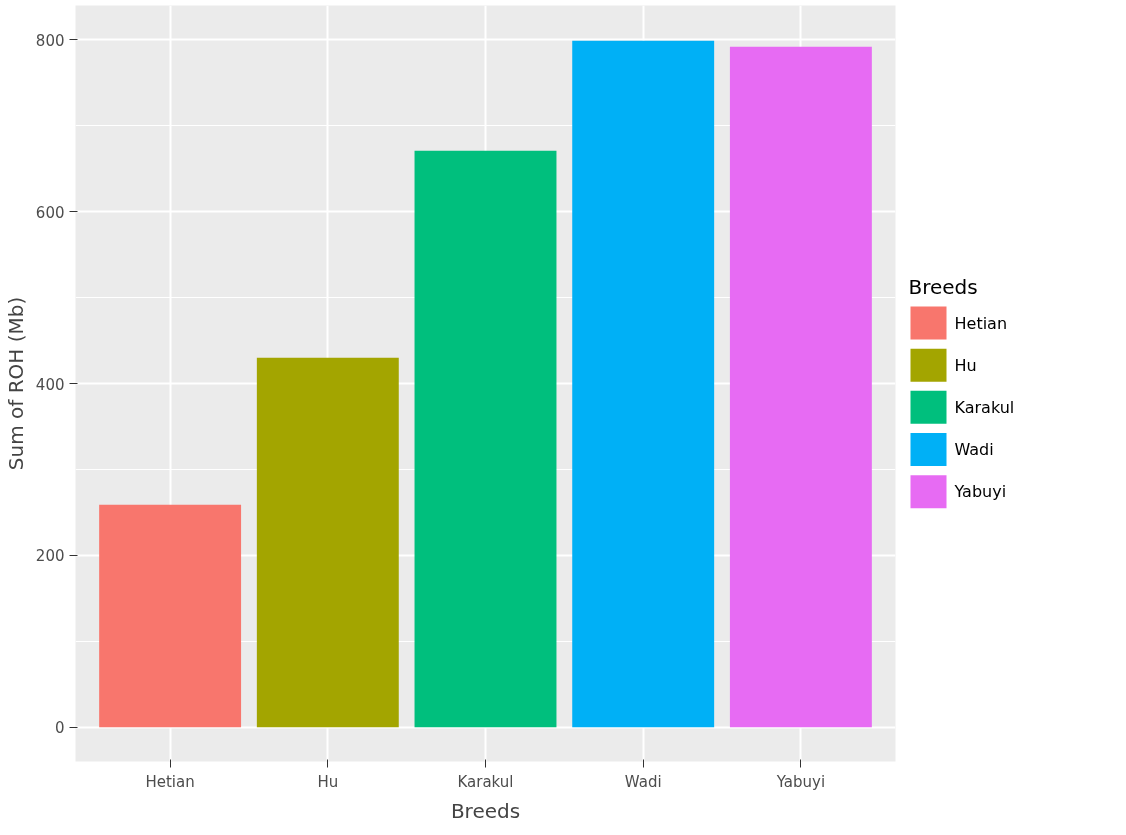  Describe the element at coordinates (974, 449) in the screenshot. I see `legend-label: Wadi` at that location.